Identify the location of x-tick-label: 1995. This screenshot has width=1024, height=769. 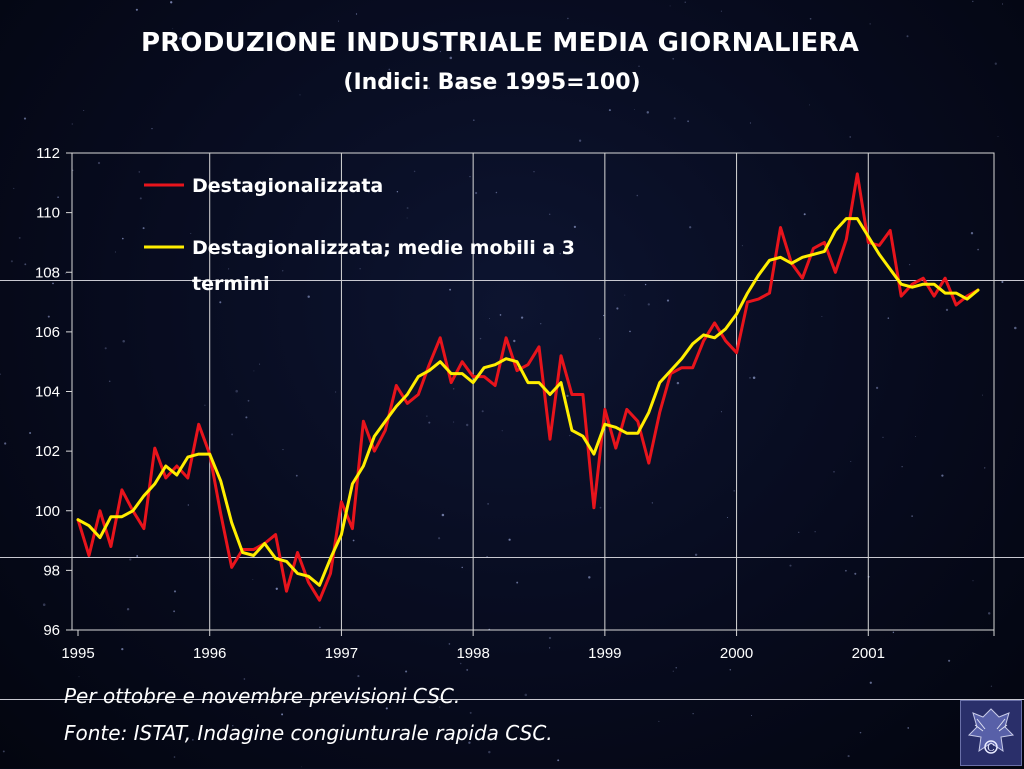
(77, 653).